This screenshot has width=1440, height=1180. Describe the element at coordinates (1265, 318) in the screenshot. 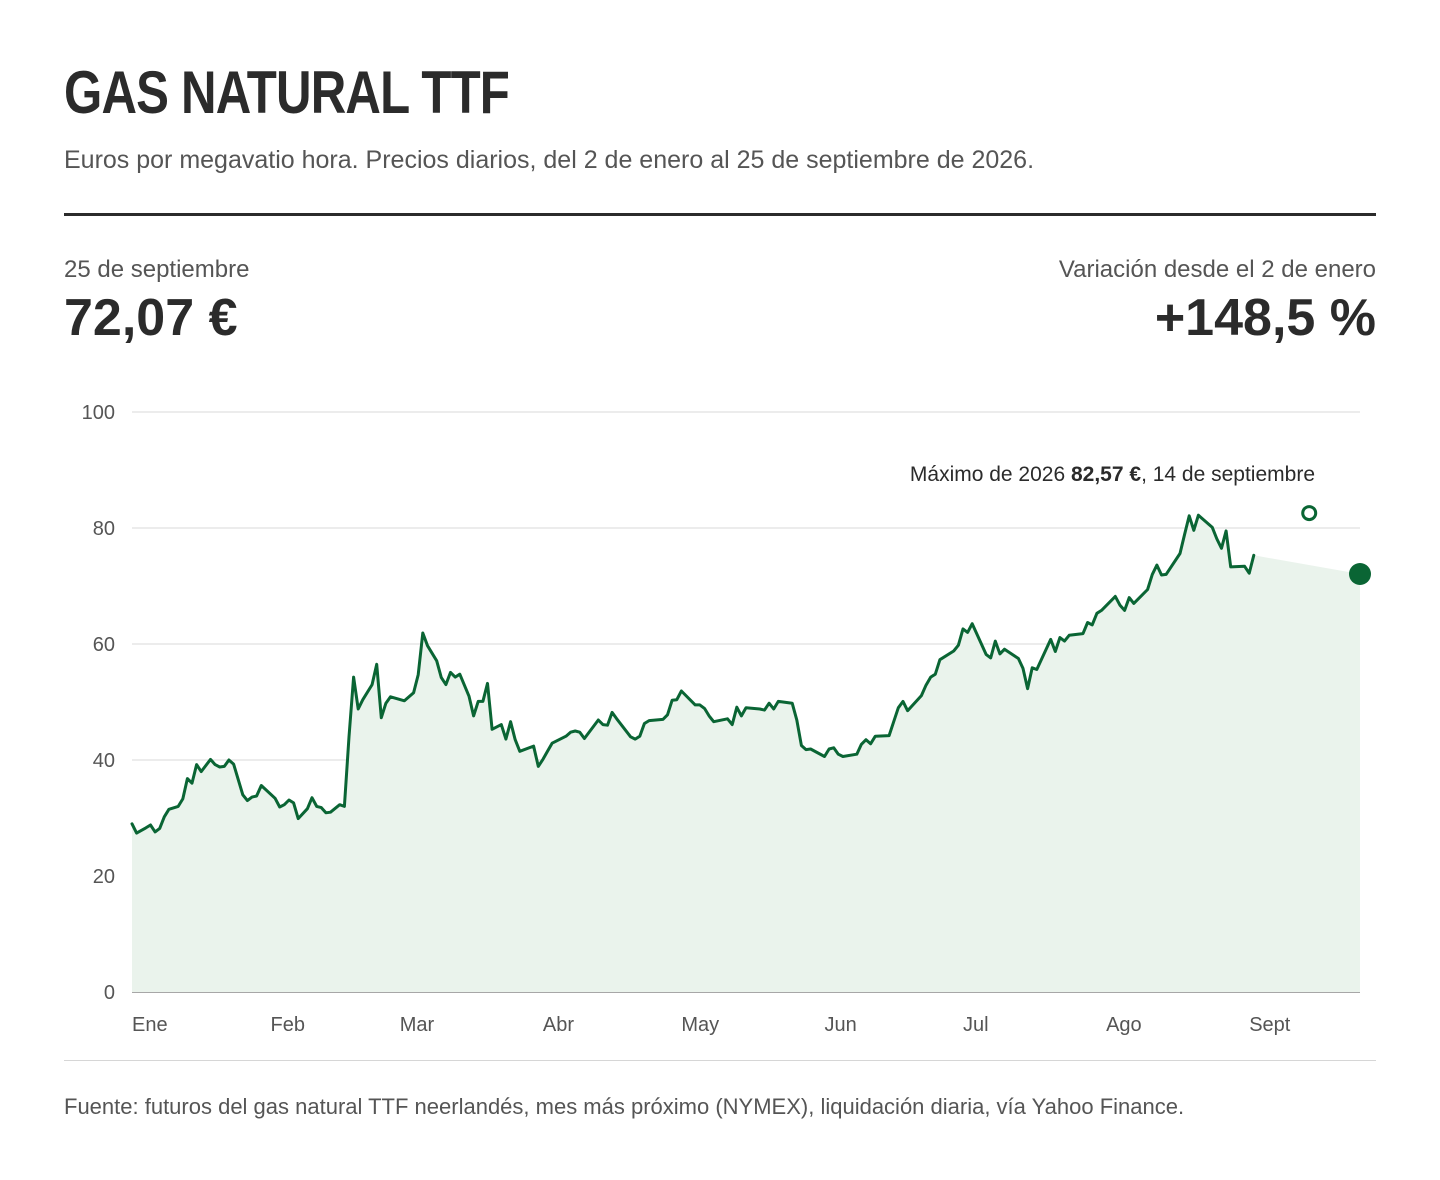

I see `change-value: +148,5 %` at that location.